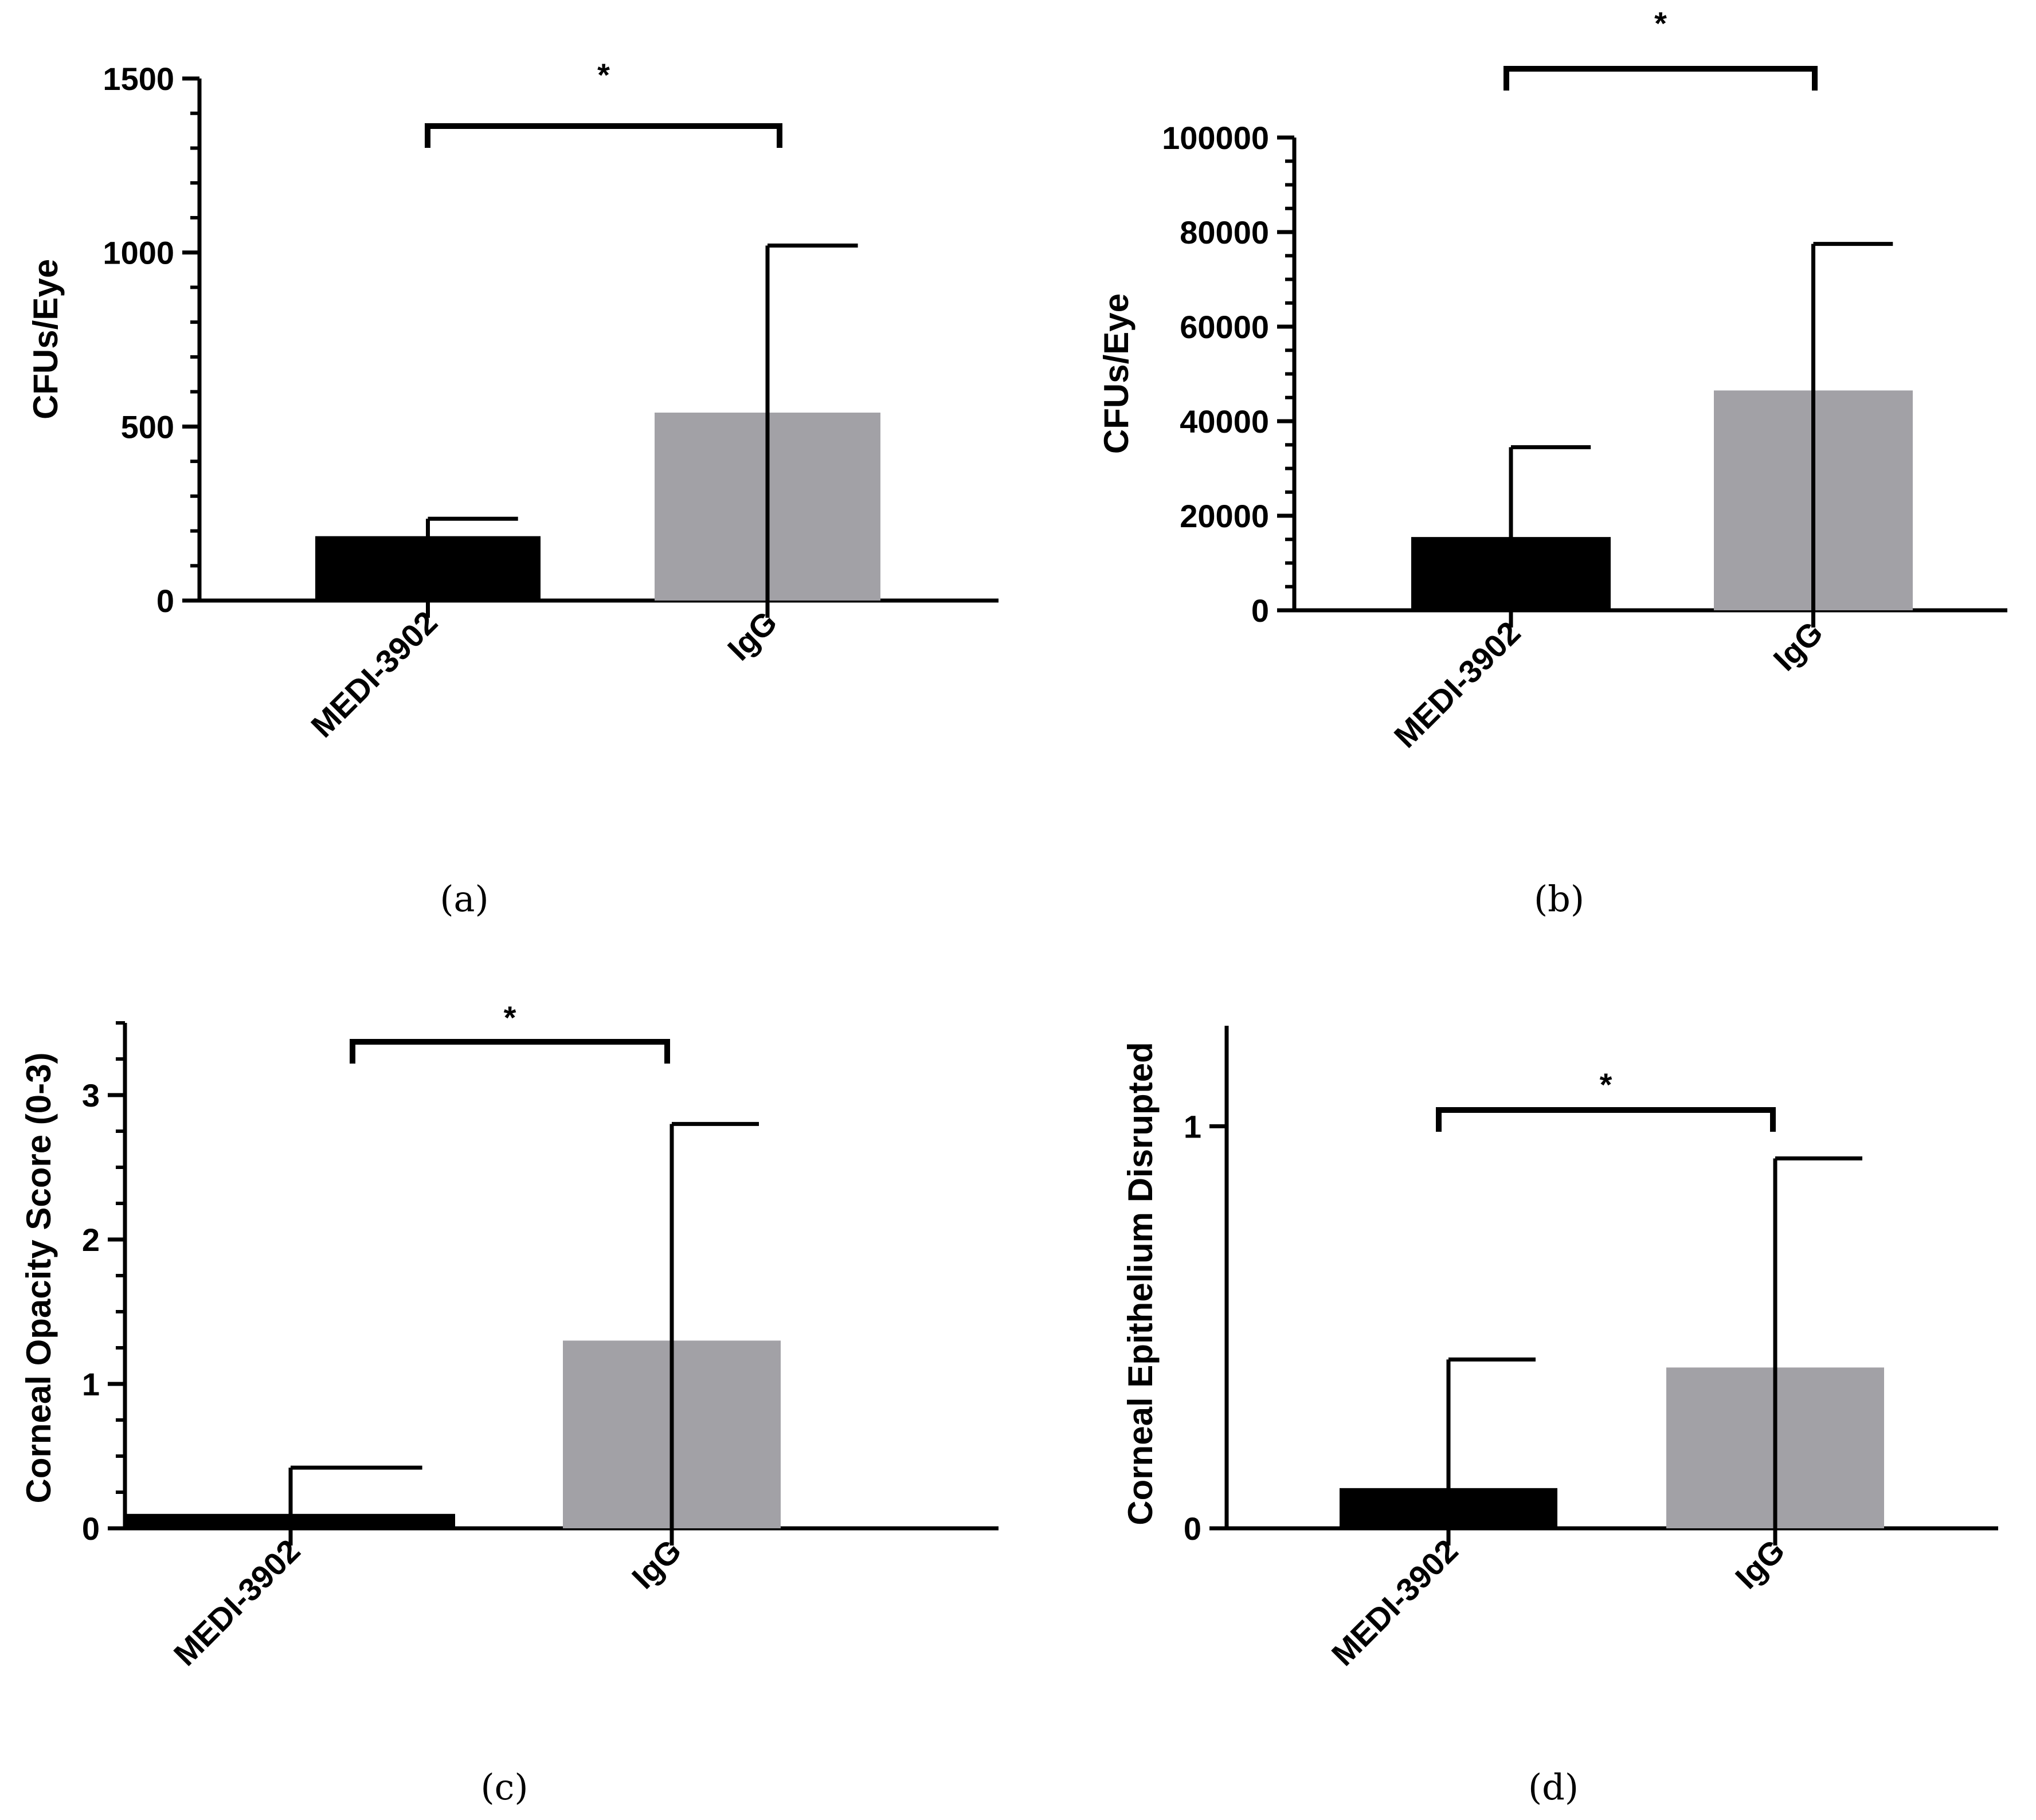  I want to click on y-tick-label: 40000, so click(1224, 421).